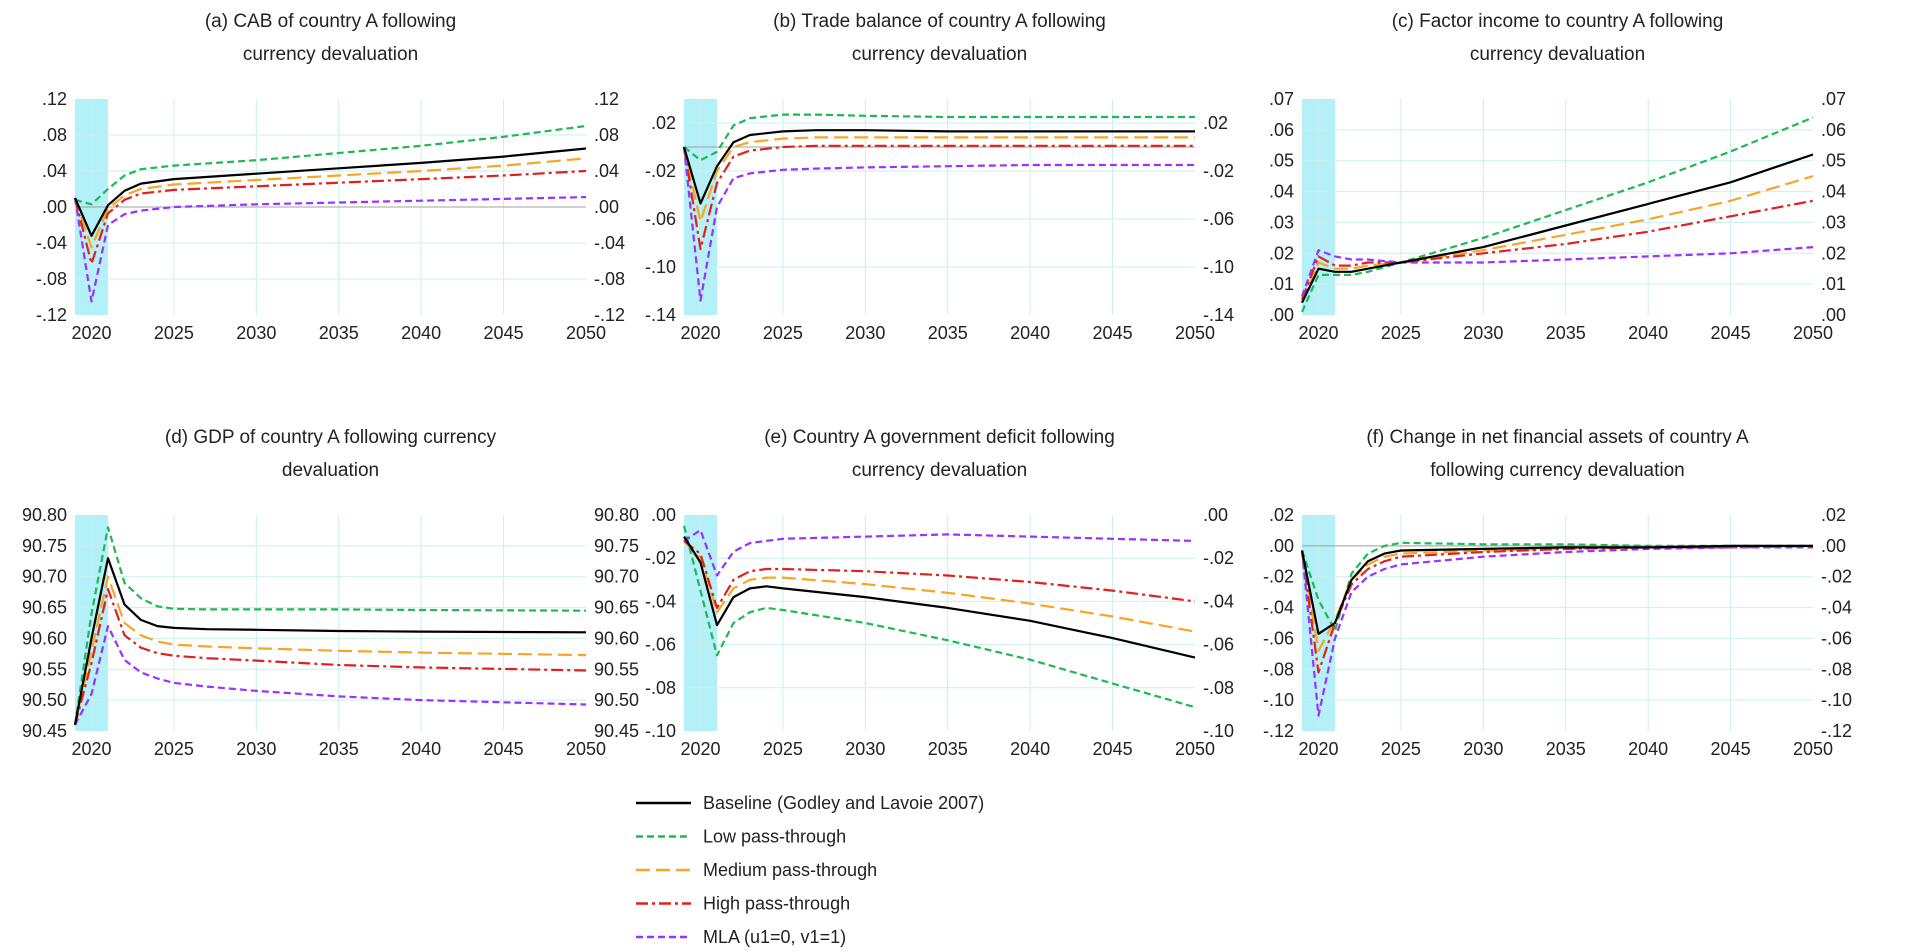 The width and height of the screenshot is (1923, 952). I want to click on panel-d-title-line: (d) GDP of country A following currency, so click(331, 437).